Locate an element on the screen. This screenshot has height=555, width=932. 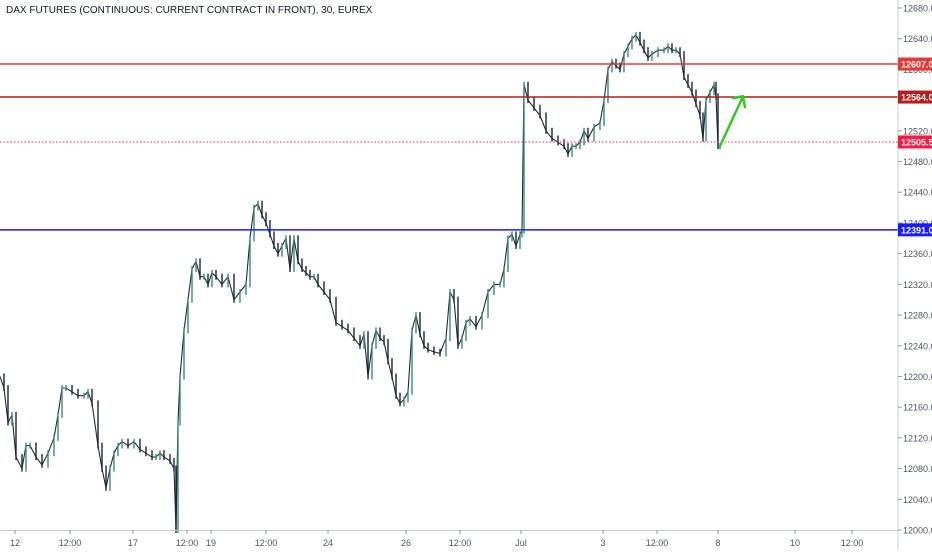
y-tick-label: 12160.0 is located at coordinates (917, 408).